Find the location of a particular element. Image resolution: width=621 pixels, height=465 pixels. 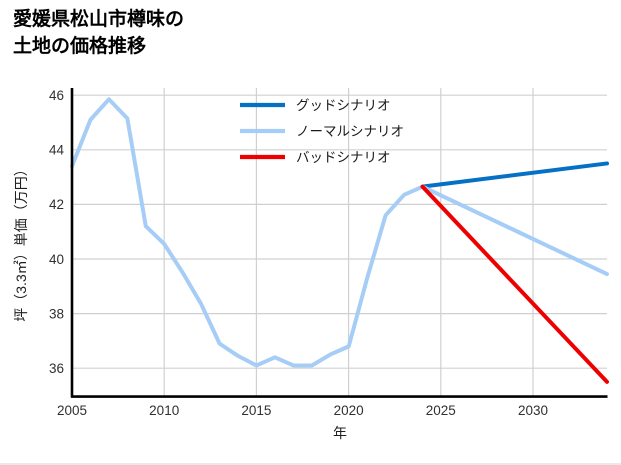

legend-label-good: グッドシナリオ is located at coordinates (343, 105).